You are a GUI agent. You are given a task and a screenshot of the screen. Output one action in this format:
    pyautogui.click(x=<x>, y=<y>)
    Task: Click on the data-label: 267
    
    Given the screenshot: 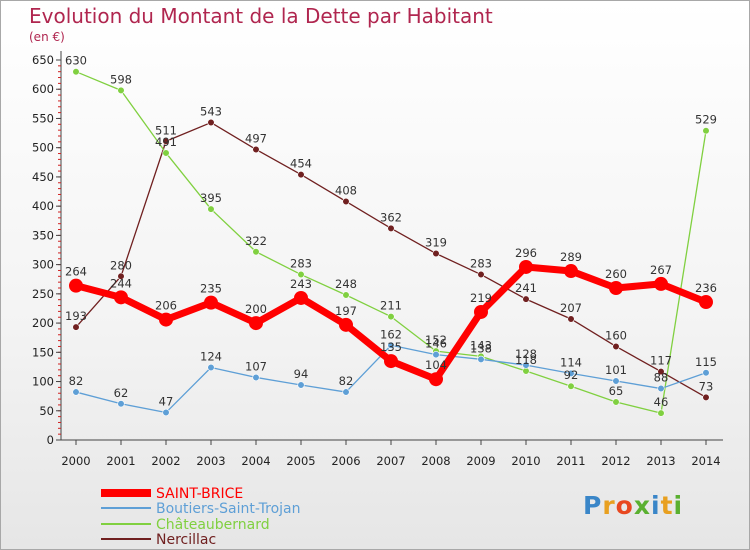 What is the action you would take?
    pyautogui.click(x=661, y=270)
    